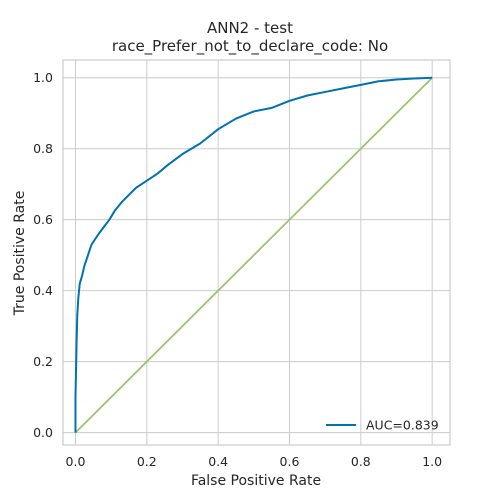 Image resolution: width=500 pixels, height=500 pixels. I want to click on x-axis-label: False Positive Rate, so click(256, 481).